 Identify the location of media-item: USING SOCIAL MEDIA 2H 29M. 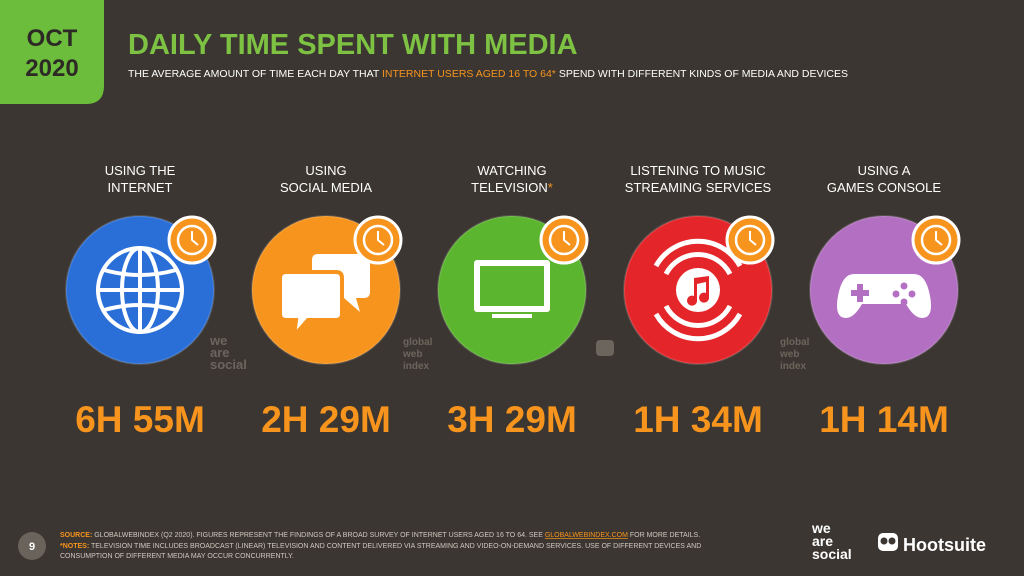
(327, 301).